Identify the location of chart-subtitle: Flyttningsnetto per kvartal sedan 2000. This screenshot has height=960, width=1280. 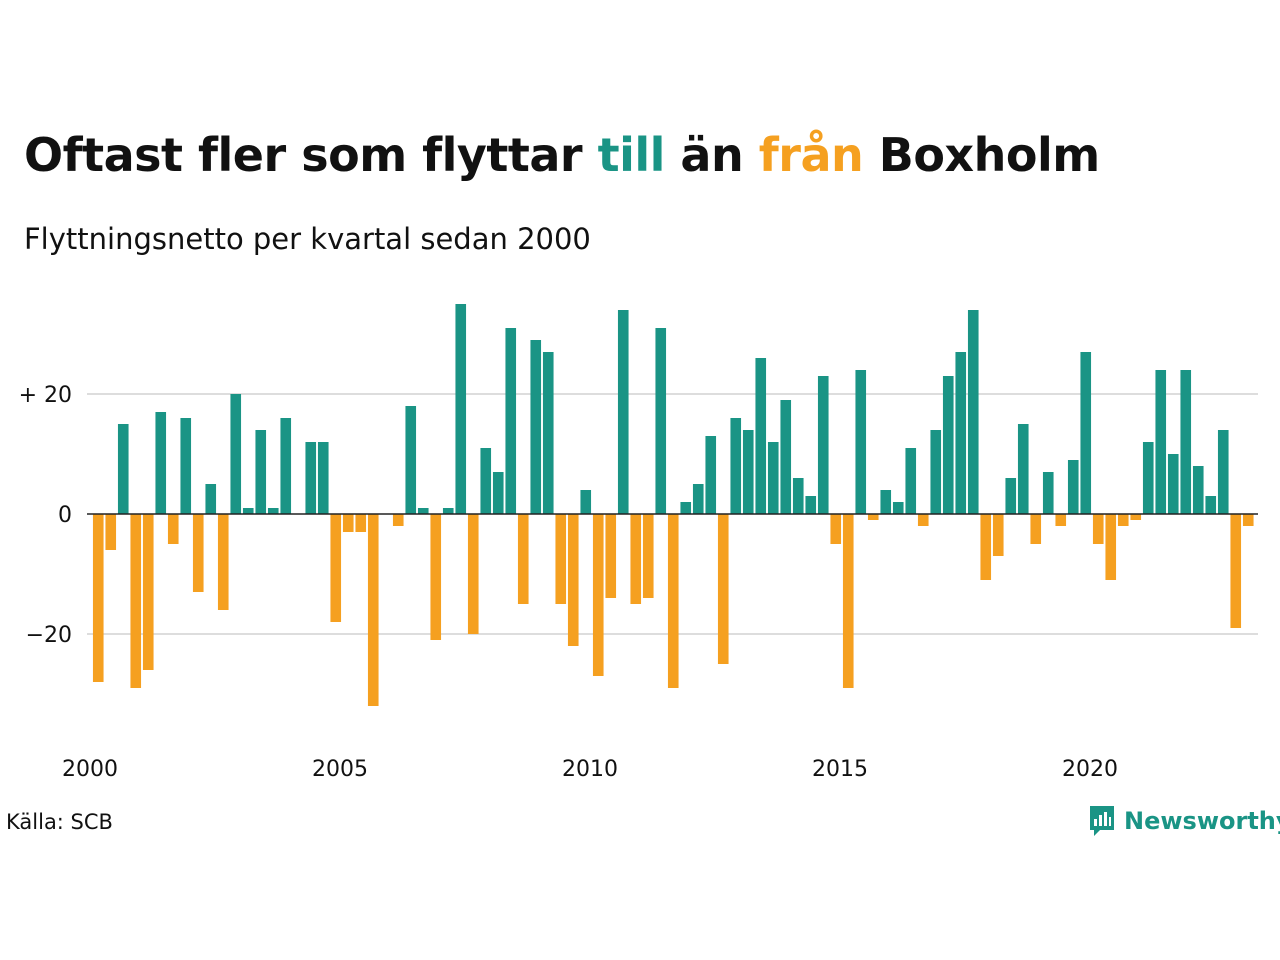
(307, 239).